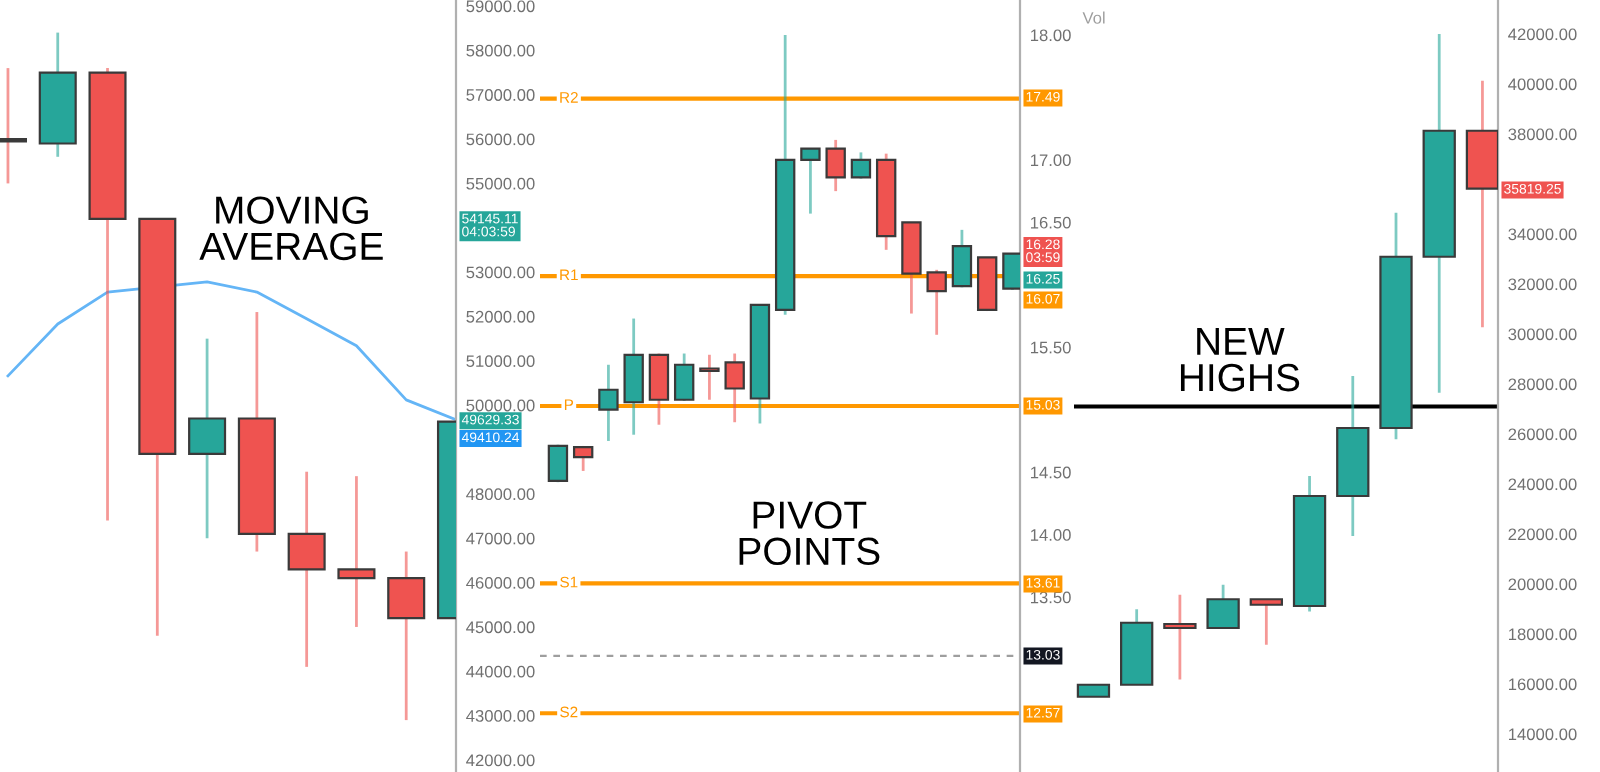 The width and height of the screenshot is (1600, 772). What do you see at coordinates (1050, 35) in the screenshot?
I see `y-tick-label: 18.00` at bounding box center [1050, 35].